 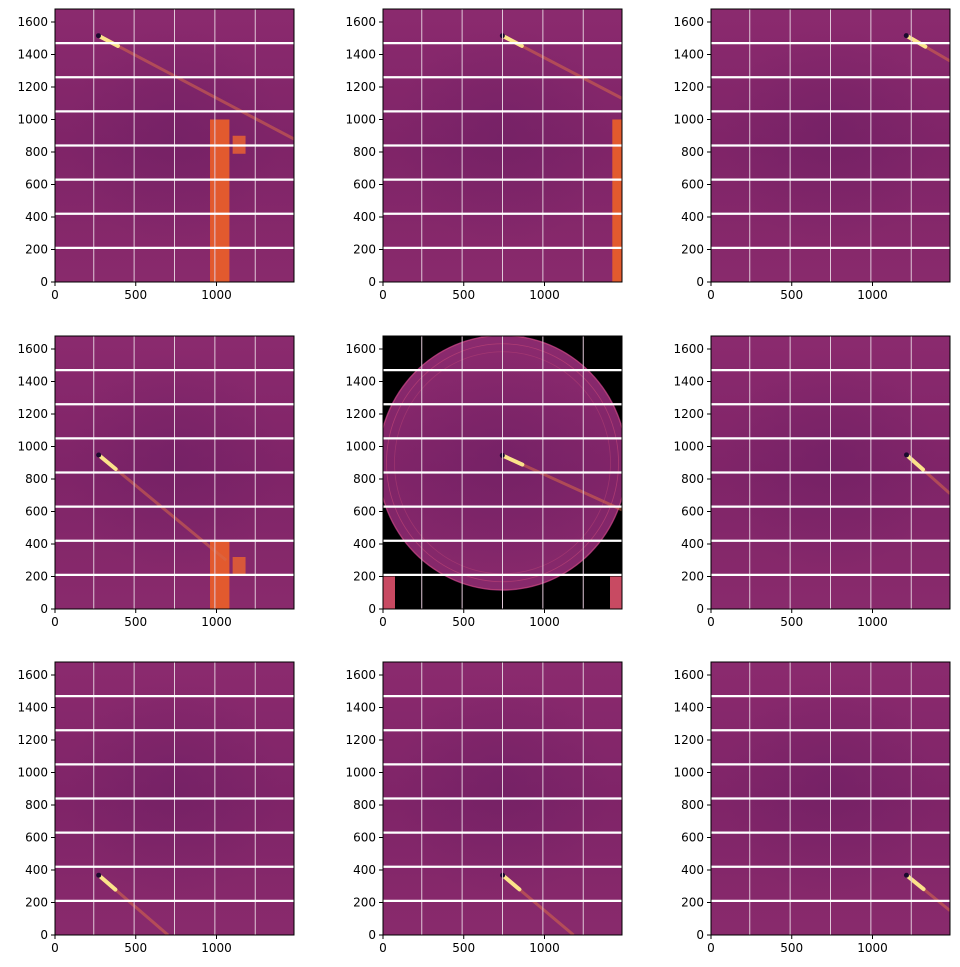 I want to click on beamstop-shadow, so click(x=220, y=200).